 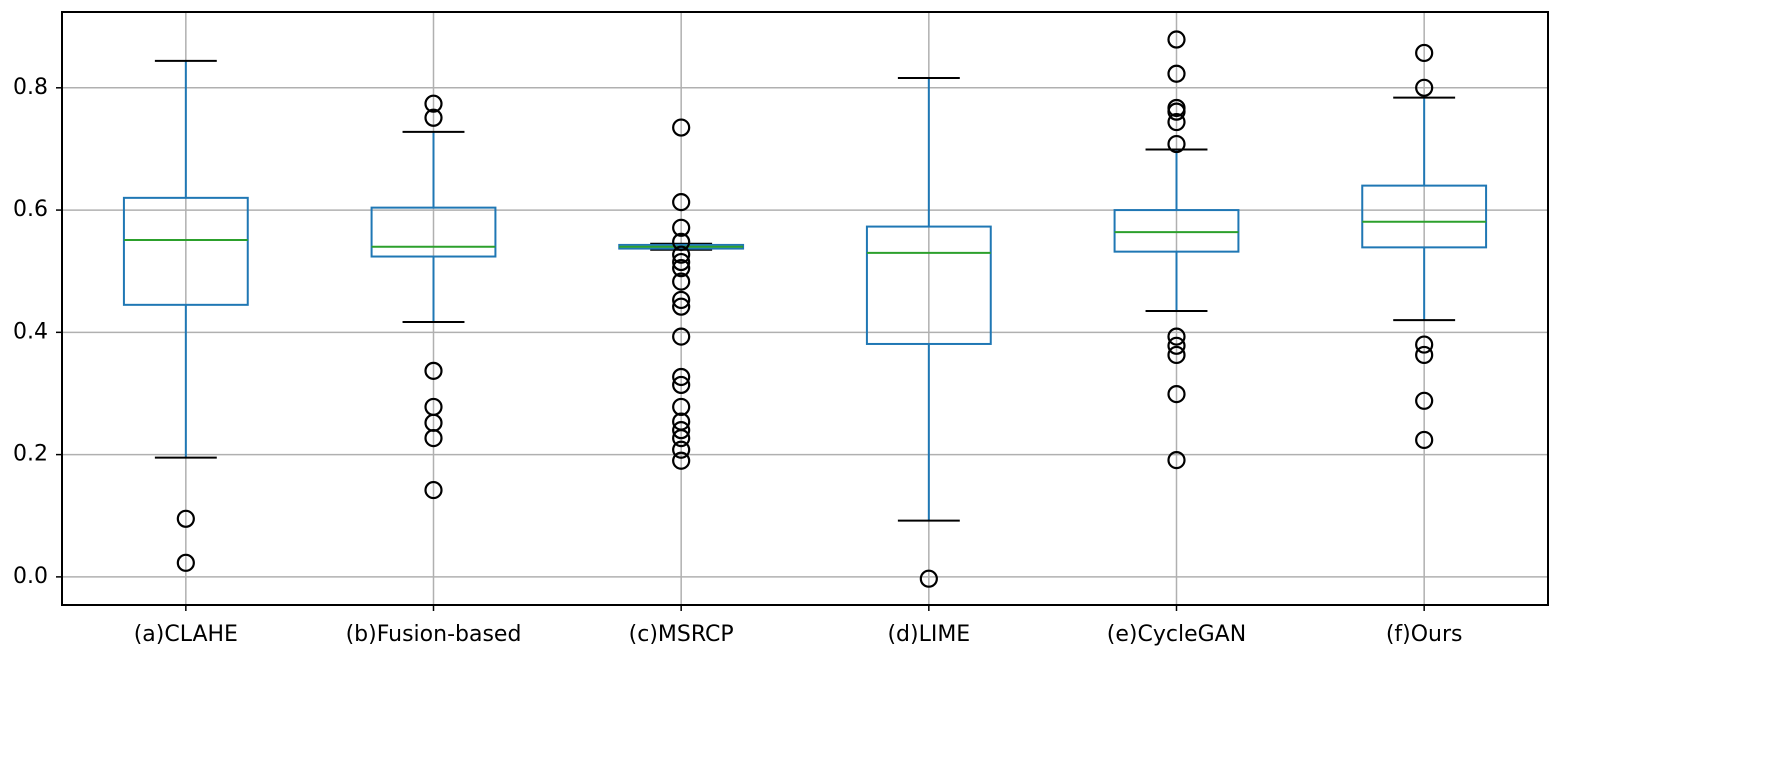 I want to click on y-tick-label: 0.4, so click(x=30, y=331).